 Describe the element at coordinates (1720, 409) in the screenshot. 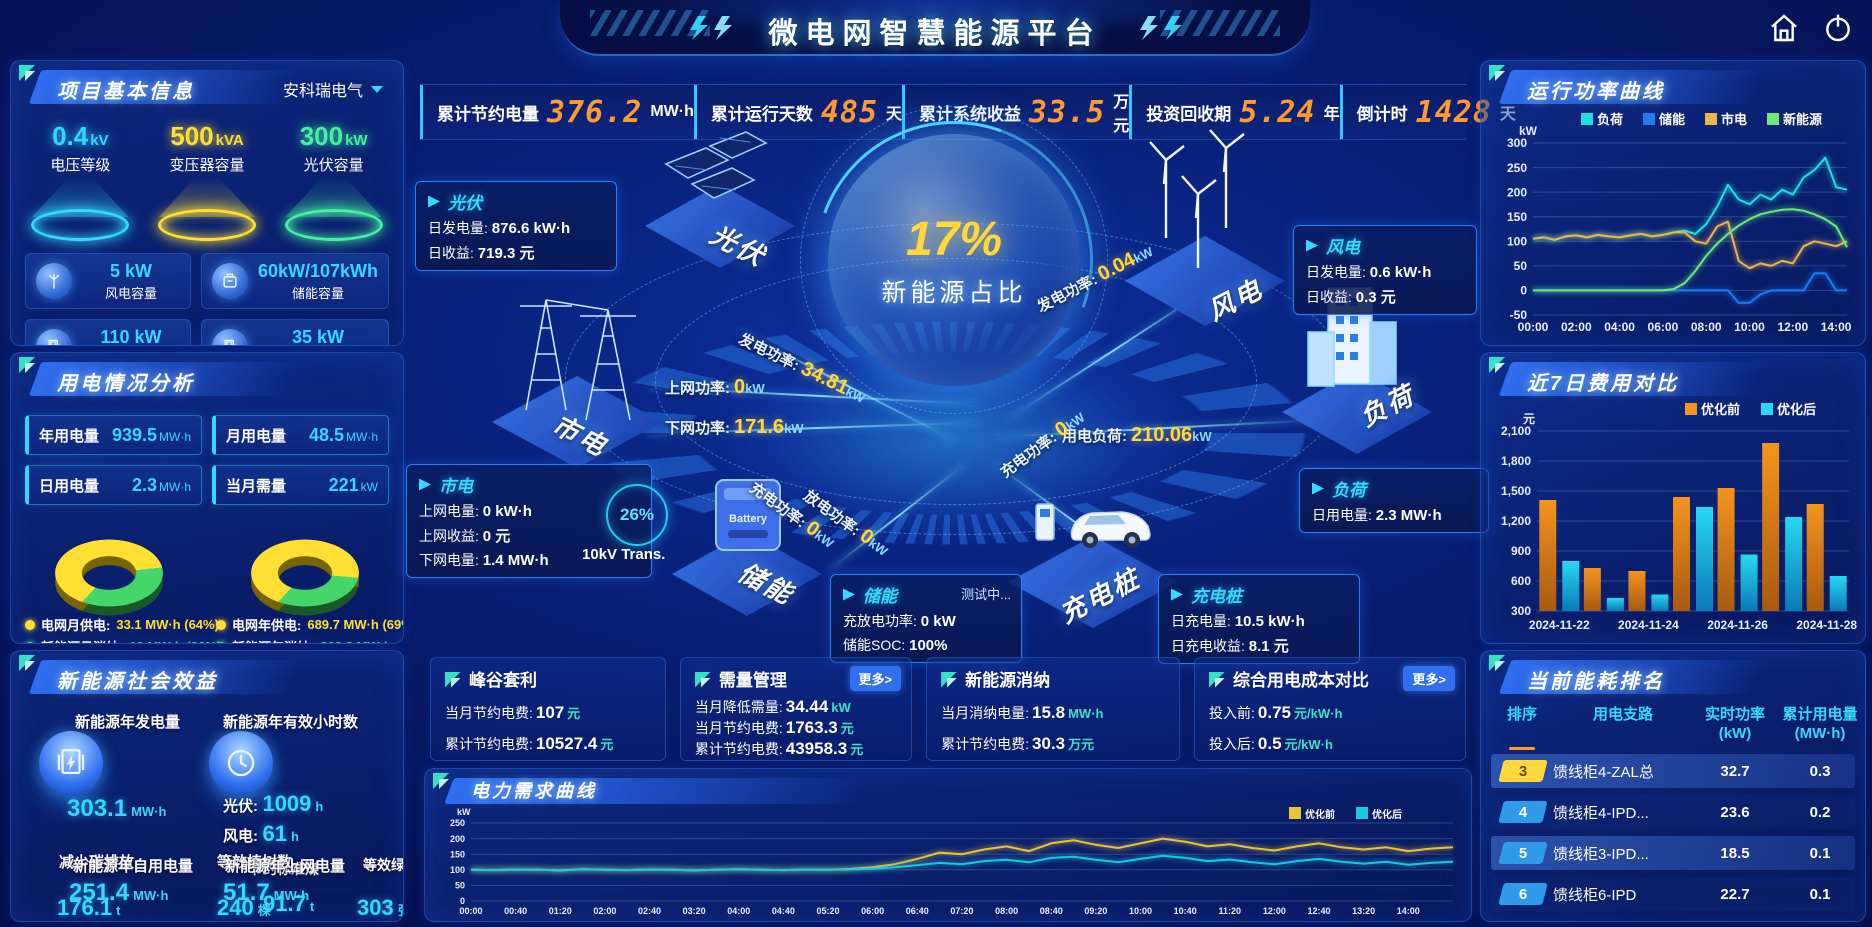

I see `svg-text: 优化前` at that location.